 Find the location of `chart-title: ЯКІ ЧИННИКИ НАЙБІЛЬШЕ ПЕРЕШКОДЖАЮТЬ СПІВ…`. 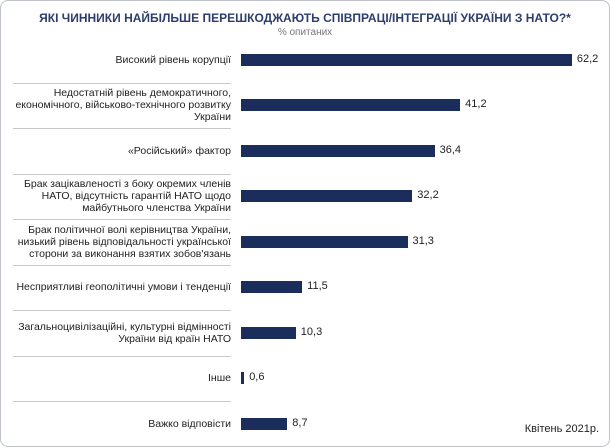

chart-title: ЯКІ ЧИННИКИ НАЙБІЛЬШЕ ПЕРЕШКОДЖАЮТЬ СПІВ… is located at coordinates (305, 18).